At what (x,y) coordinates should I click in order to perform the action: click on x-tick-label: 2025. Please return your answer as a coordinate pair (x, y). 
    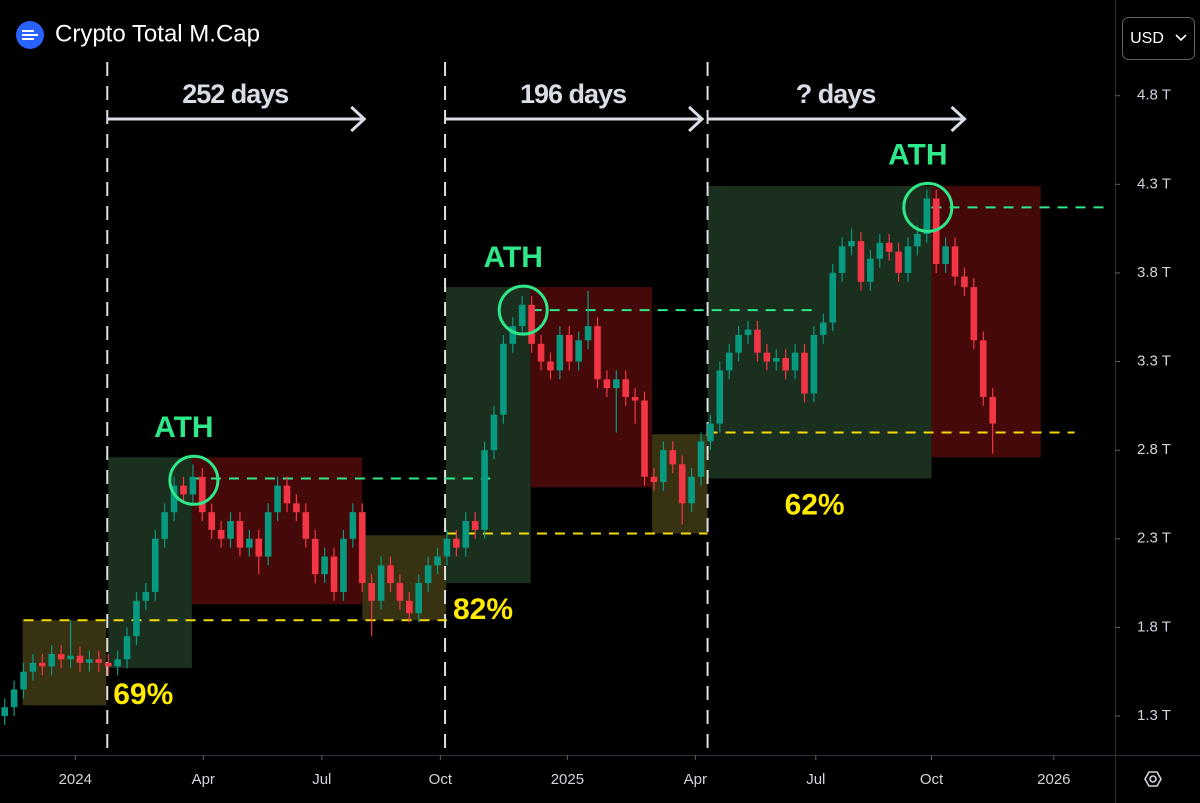
    Looking at the image, I should click on (567, 779).